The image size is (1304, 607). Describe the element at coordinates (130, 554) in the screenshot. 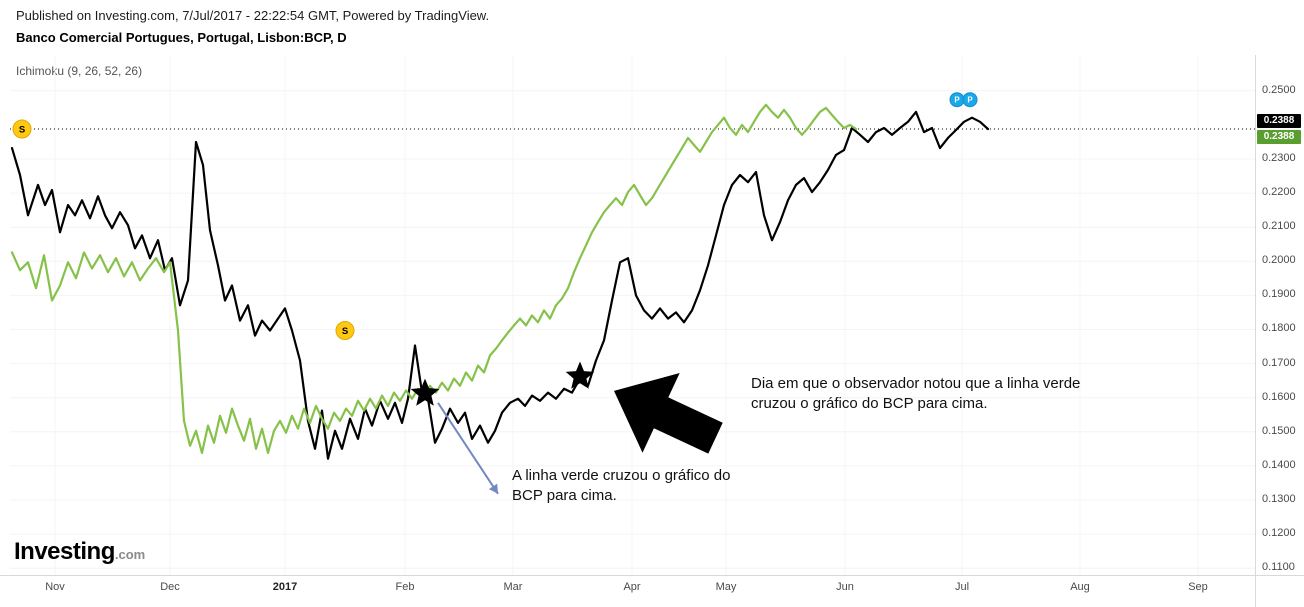

I see `logo-suffix: .com` at that location.